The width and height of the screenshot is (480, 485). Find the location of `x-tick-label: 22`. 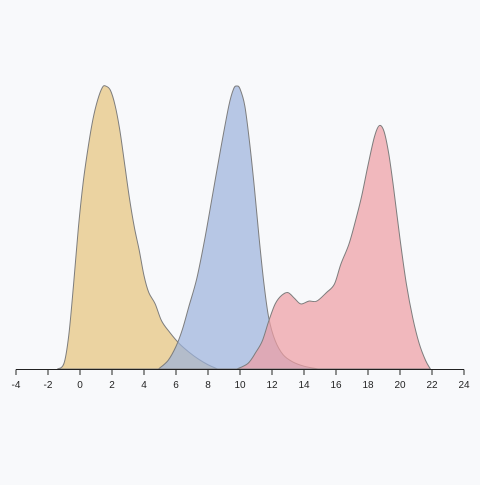

x-tick-label: 22 is located at coordinates (432, 385).